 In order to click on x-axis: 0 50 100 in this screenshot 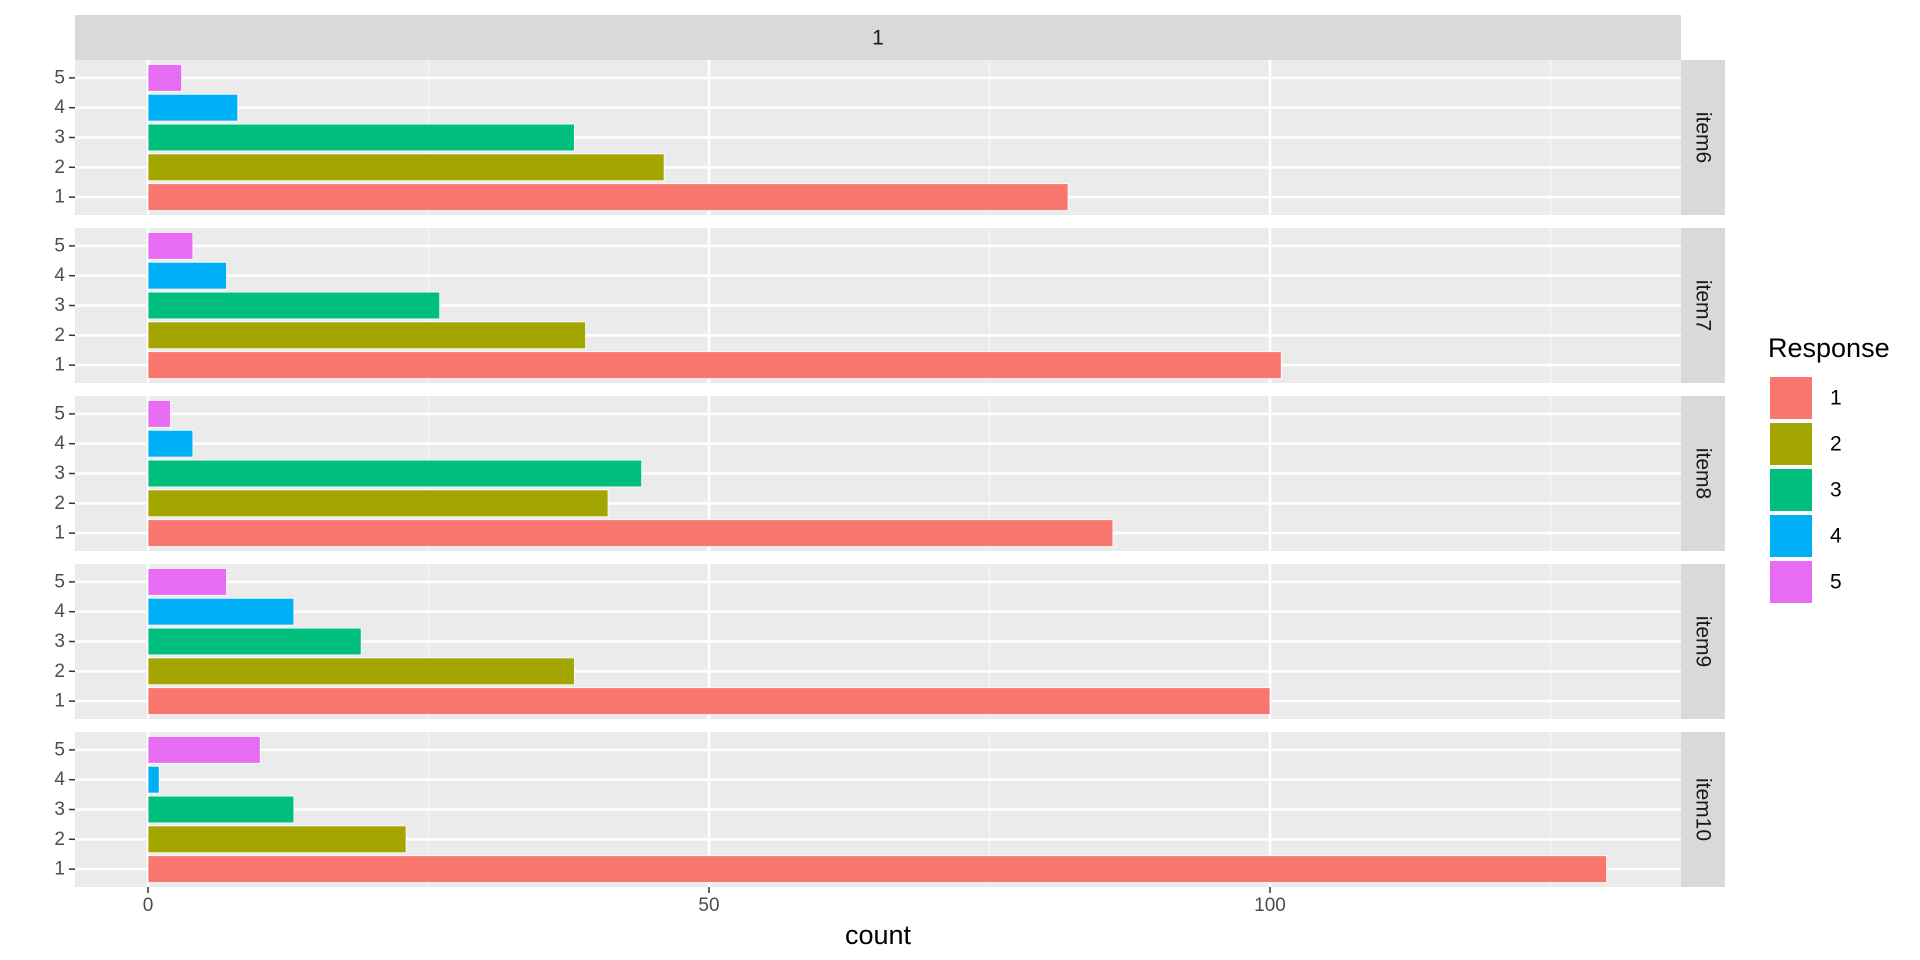, I will do `click(714, 901)`.